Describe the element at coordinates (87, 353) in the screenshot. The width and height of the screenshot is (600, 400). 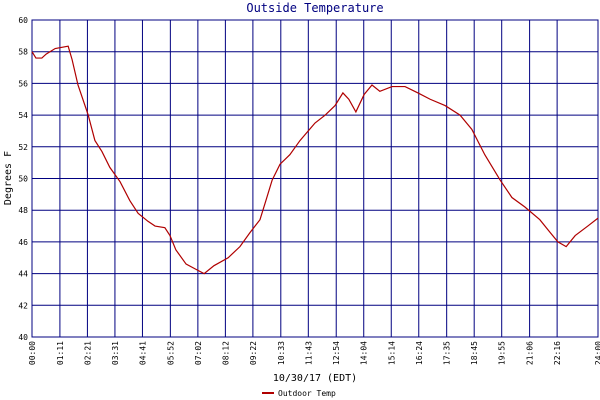
I see `x-tick-label: 02:21` at that location.